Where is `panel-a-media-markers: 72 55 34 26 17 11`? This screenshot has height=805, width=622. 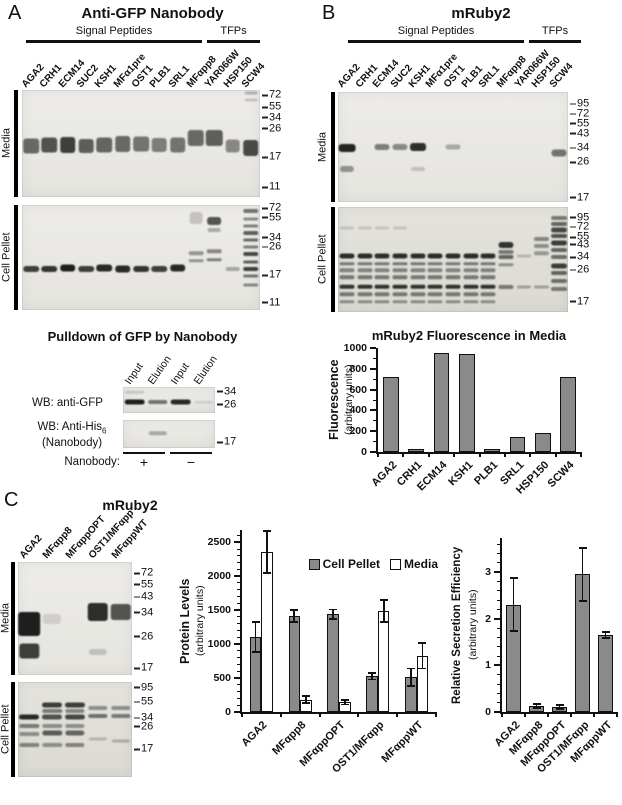
panel-a-media-markers: 72 55 34 26 17 11 is located at coordinates (277, 142).